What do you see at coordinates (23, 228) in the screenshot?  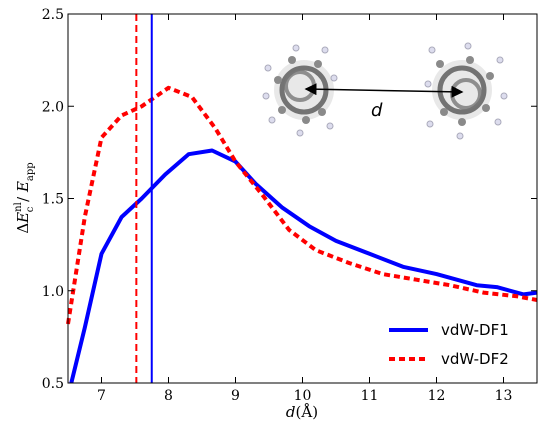 I see `y-axis-label-delta: Δ` at bounding box center [23, 228].